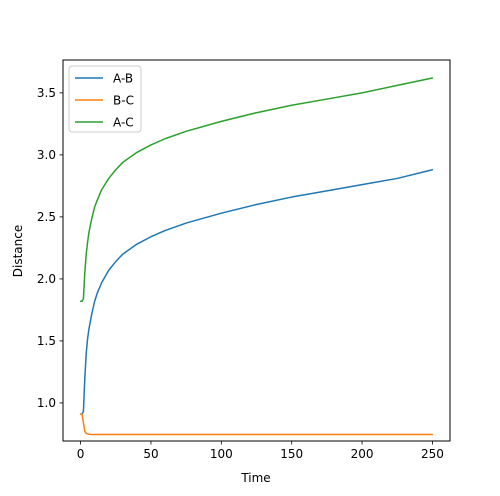 This screenshot has height=496, width=500. Describe the element at coordinates (46, 93) in the screenshot. I see `y-tick-label: 3.5` at that location.